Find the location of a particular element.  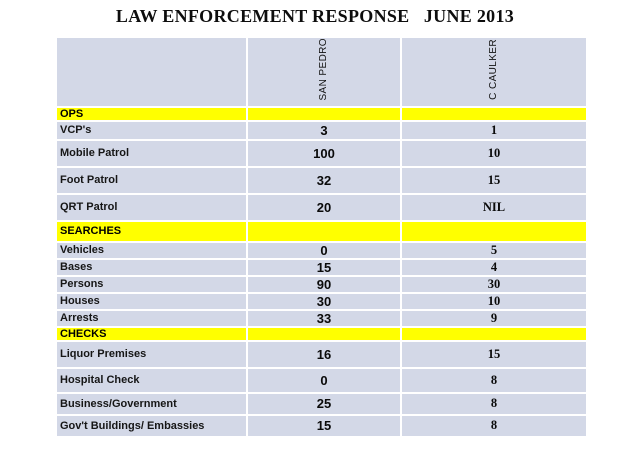

section-header-row-ops: OPS is located at coordinates (321, 113).